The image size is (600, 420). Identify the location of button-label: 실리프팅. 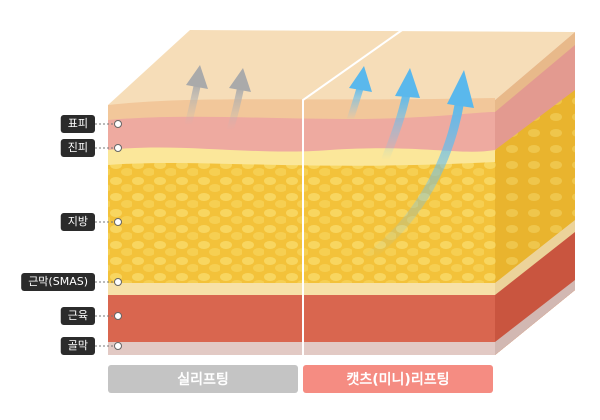
(203, 379).